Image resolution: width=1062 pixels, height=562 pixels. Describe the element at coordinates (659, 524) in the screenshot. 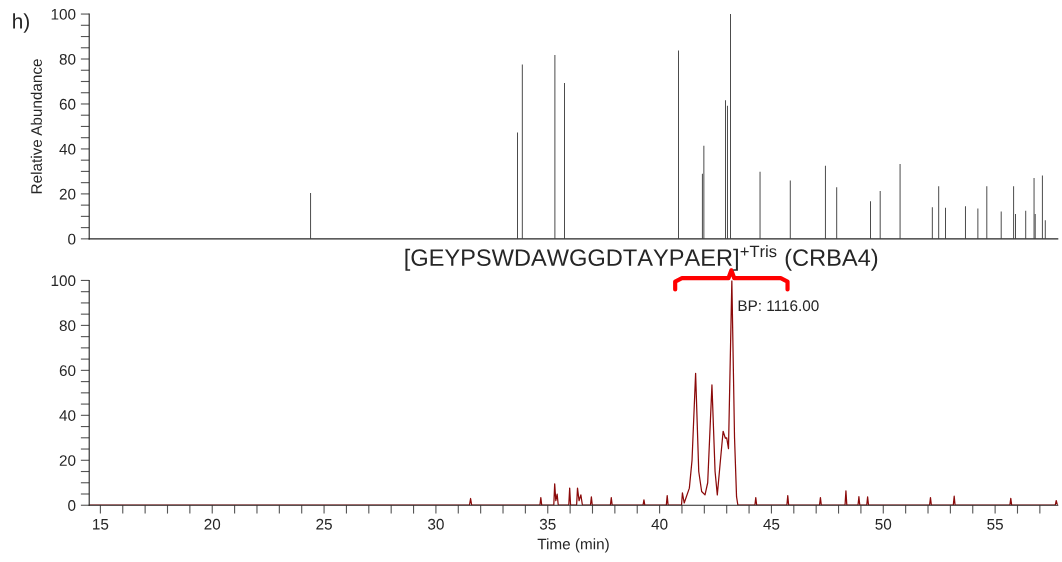

I see `x-tick-label: 40` at that location.